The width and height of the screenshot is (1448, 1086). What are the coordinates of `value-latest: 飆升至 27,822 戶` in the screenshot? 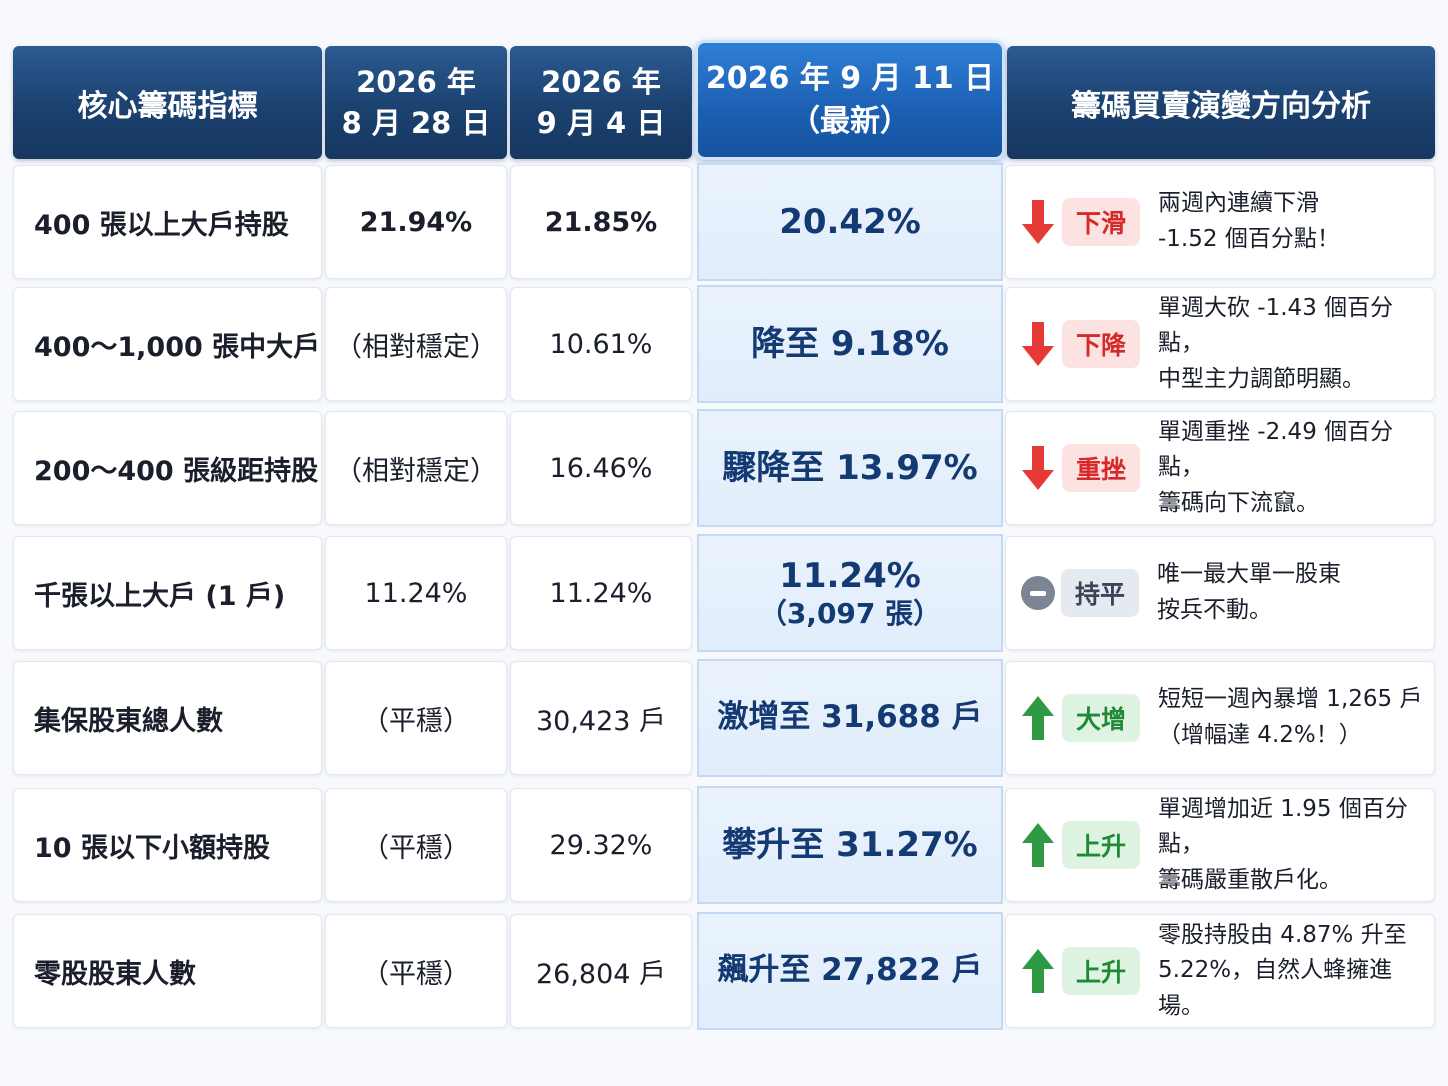 It's located at (850, 971).